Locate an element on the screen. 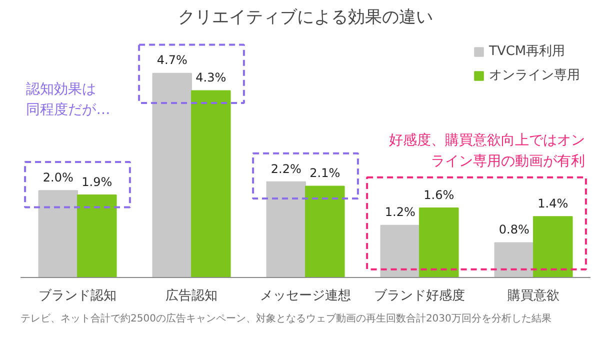 Image resolution: width=600 pixels, height=339 pixels. data-label: 1.4% is located at coordinates (553, 203).